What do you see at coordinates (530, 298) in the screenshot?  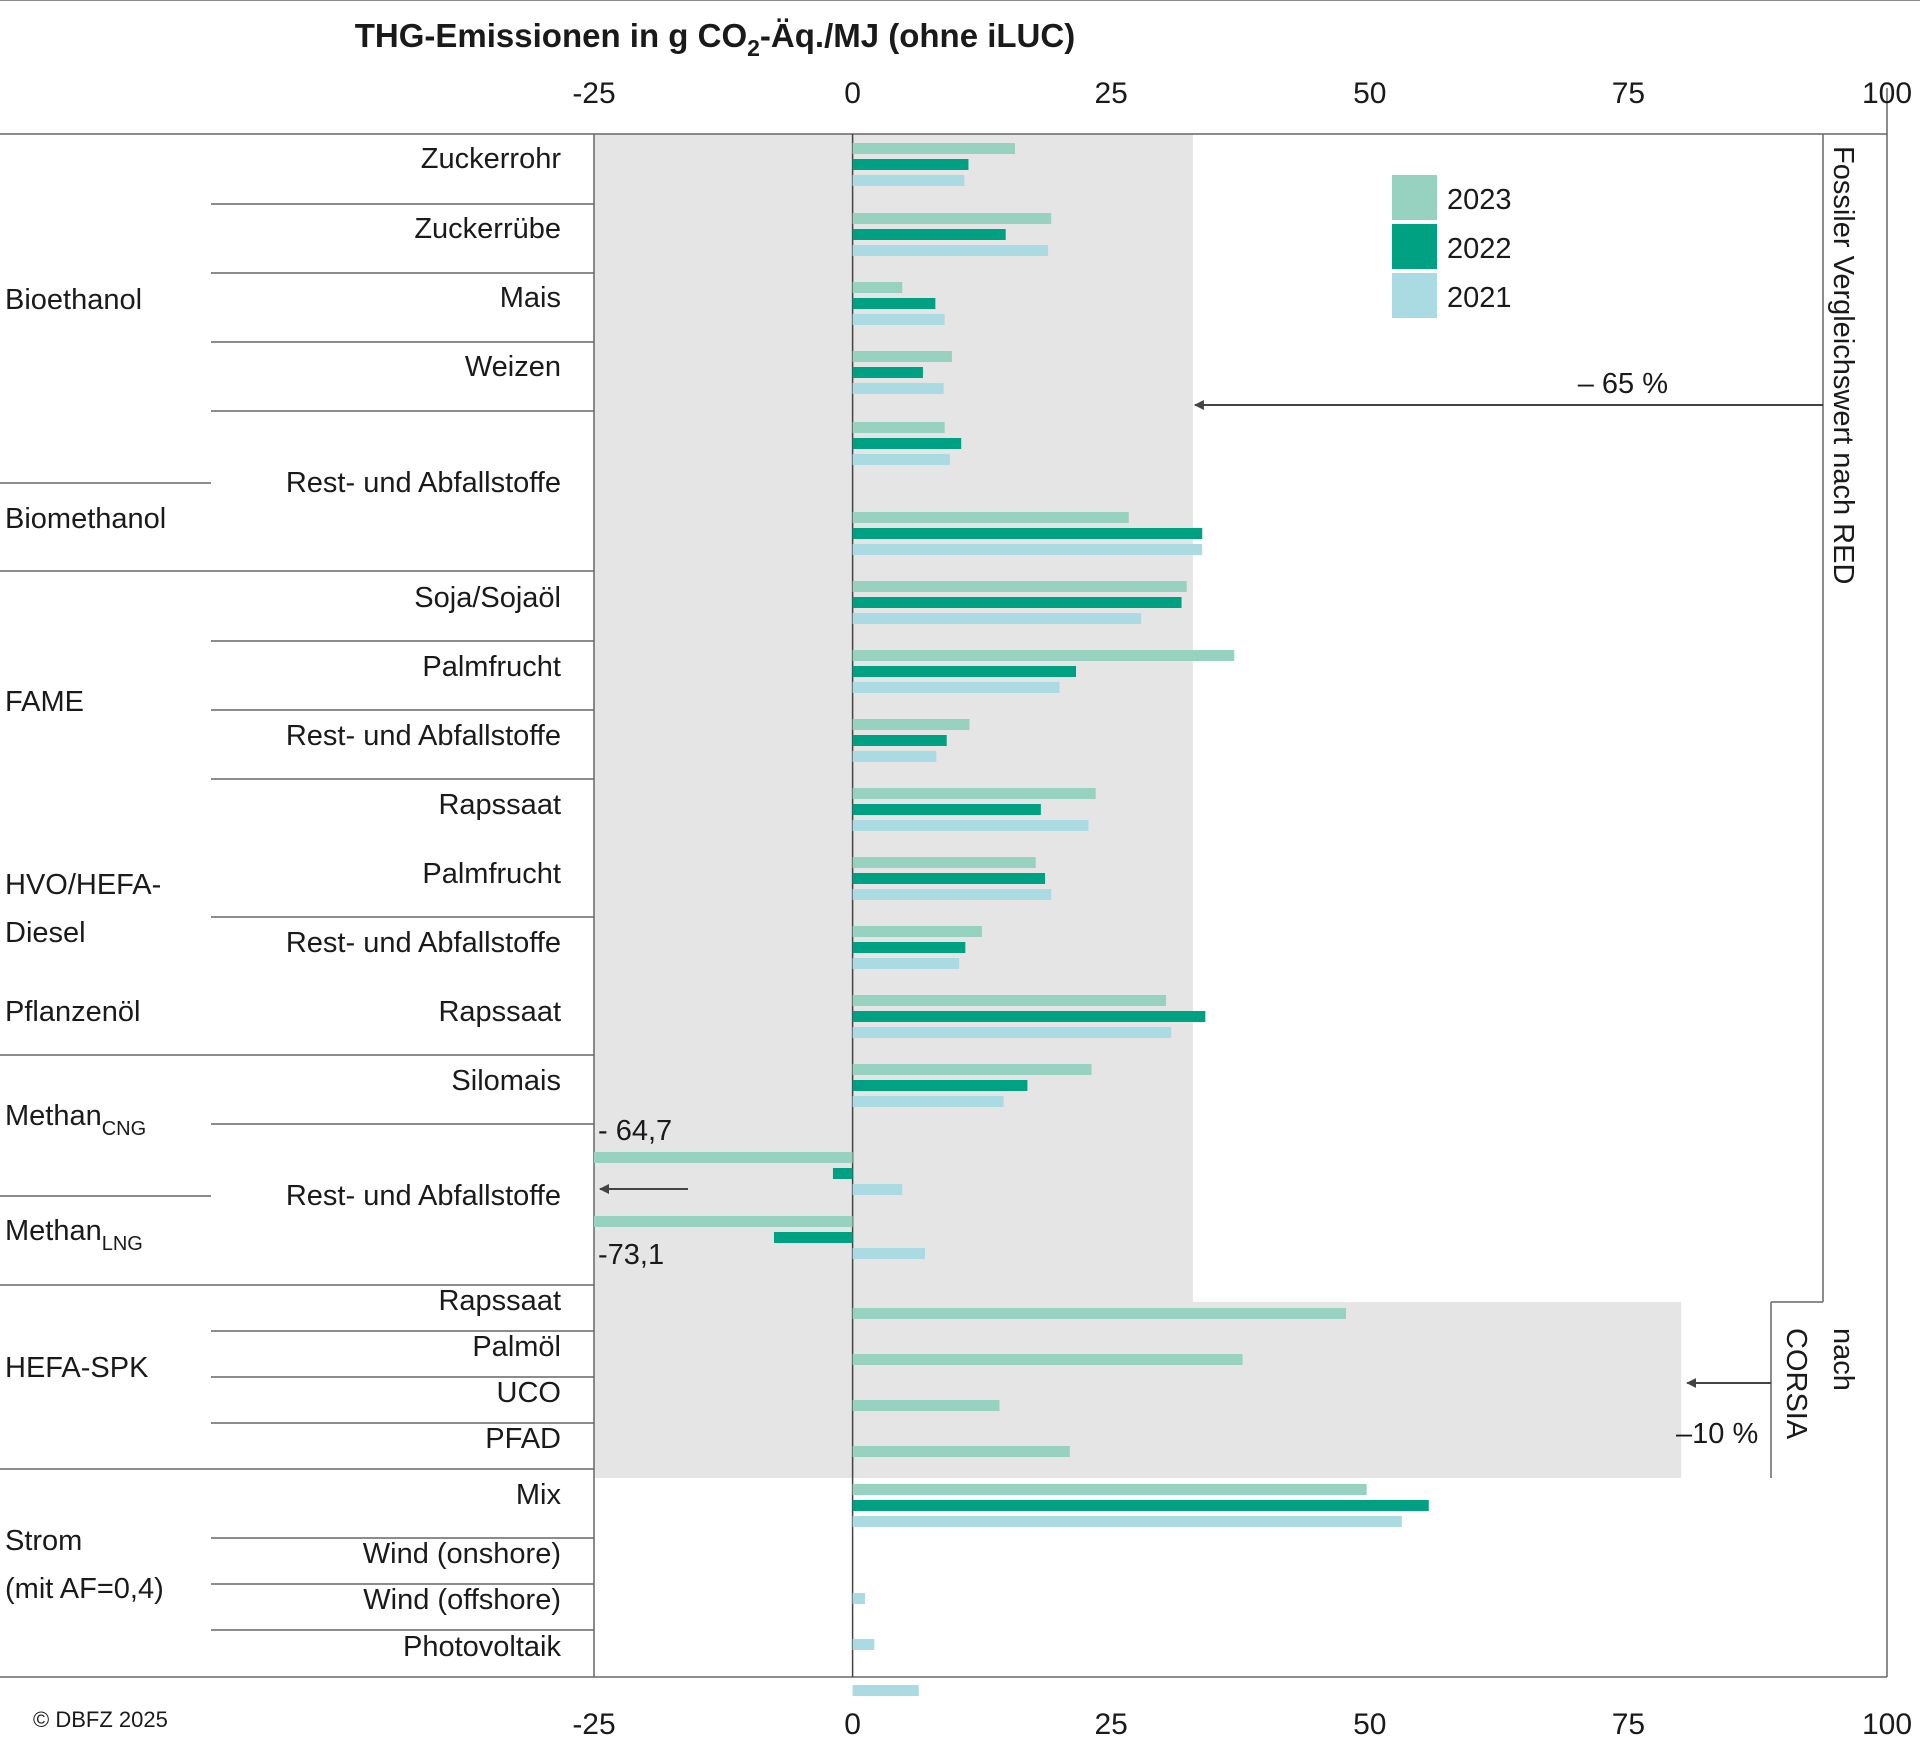 I see `category-label: Mais` at bounding box center [530, 298].